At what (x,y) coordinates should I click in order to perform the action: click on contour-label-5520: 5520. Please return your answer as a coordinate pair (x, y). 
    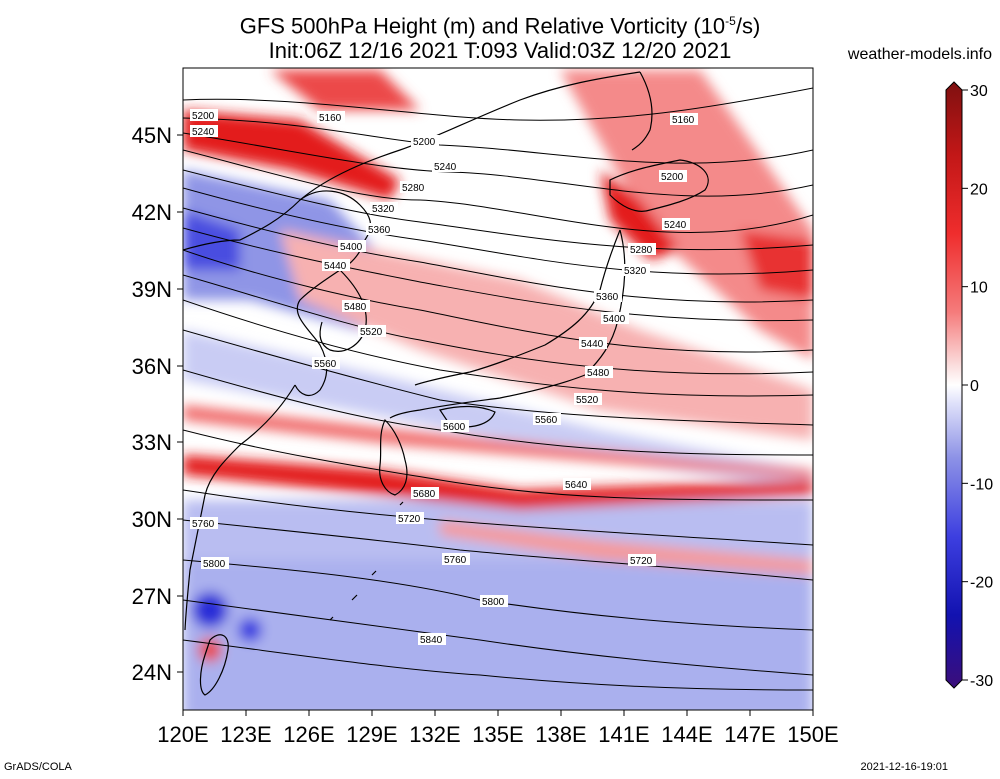
    Looking at the image, I should click on (372, 331).